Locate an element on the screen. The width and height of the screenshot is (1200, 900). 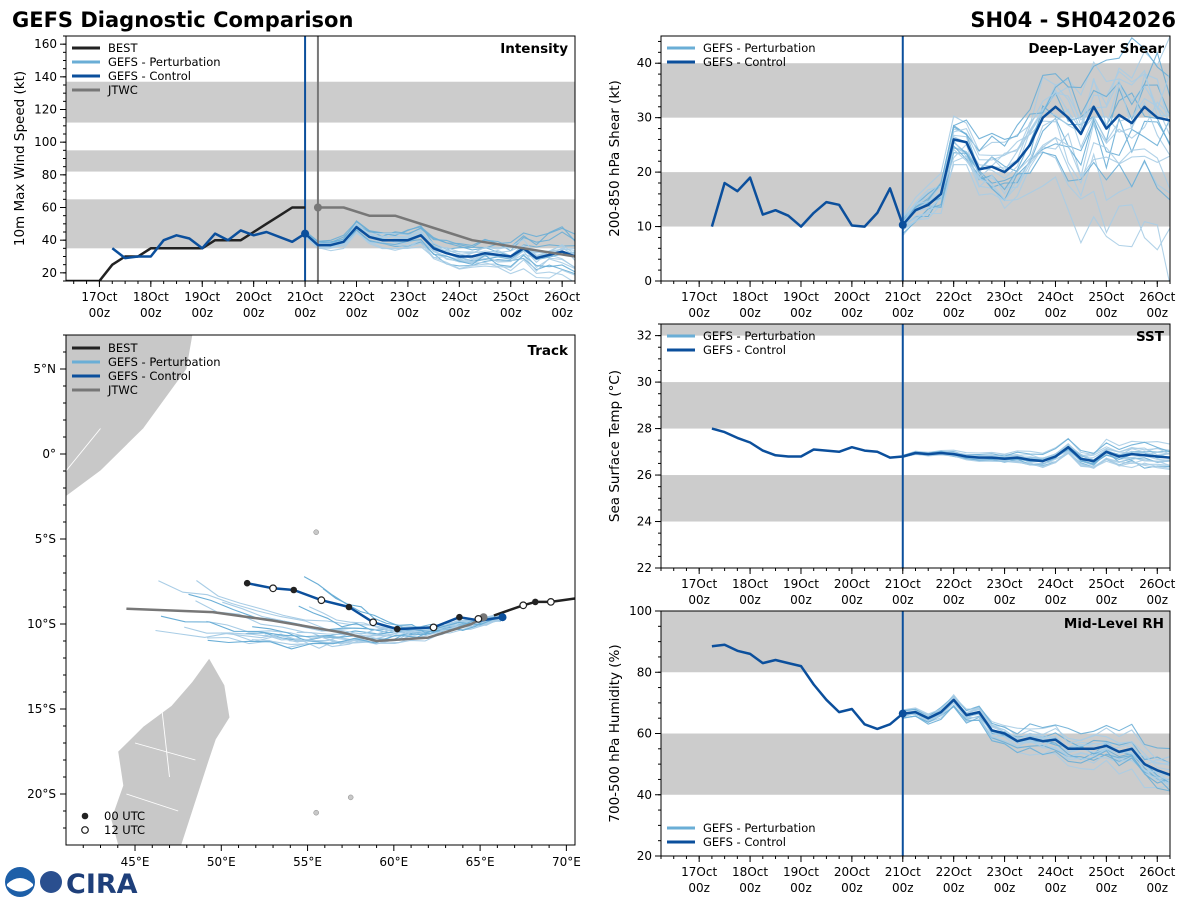
shear-panel-title: Deep-Layer Shear is located at coordinates (1096, 49).